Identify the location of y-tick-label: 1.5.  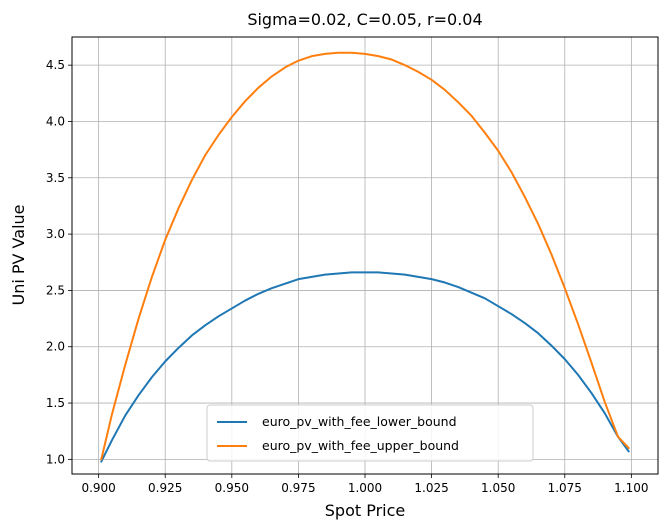
(55, 403).